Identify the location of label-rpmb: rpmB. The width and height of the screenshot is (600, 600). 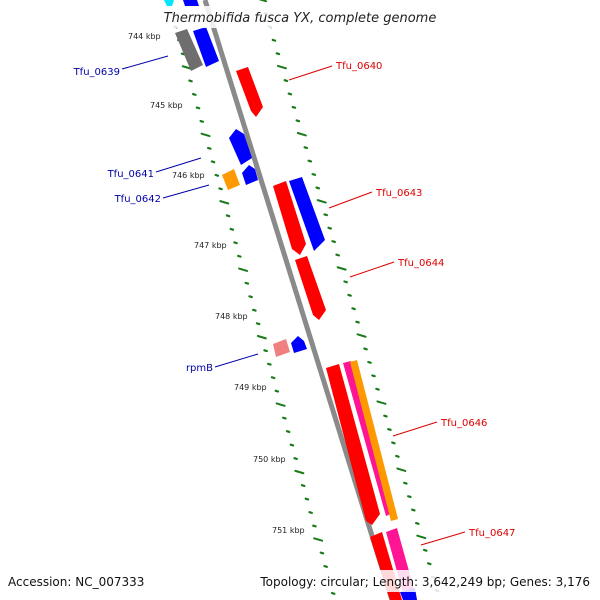
(199, 368).